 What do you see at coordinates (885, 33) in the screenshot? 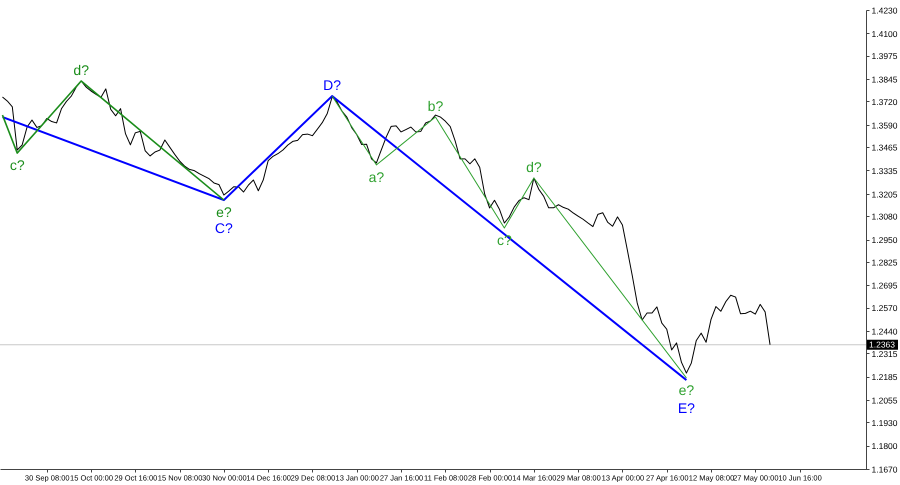
I see `y-tick-label: 1.4100` at bounding box center [885, 33].